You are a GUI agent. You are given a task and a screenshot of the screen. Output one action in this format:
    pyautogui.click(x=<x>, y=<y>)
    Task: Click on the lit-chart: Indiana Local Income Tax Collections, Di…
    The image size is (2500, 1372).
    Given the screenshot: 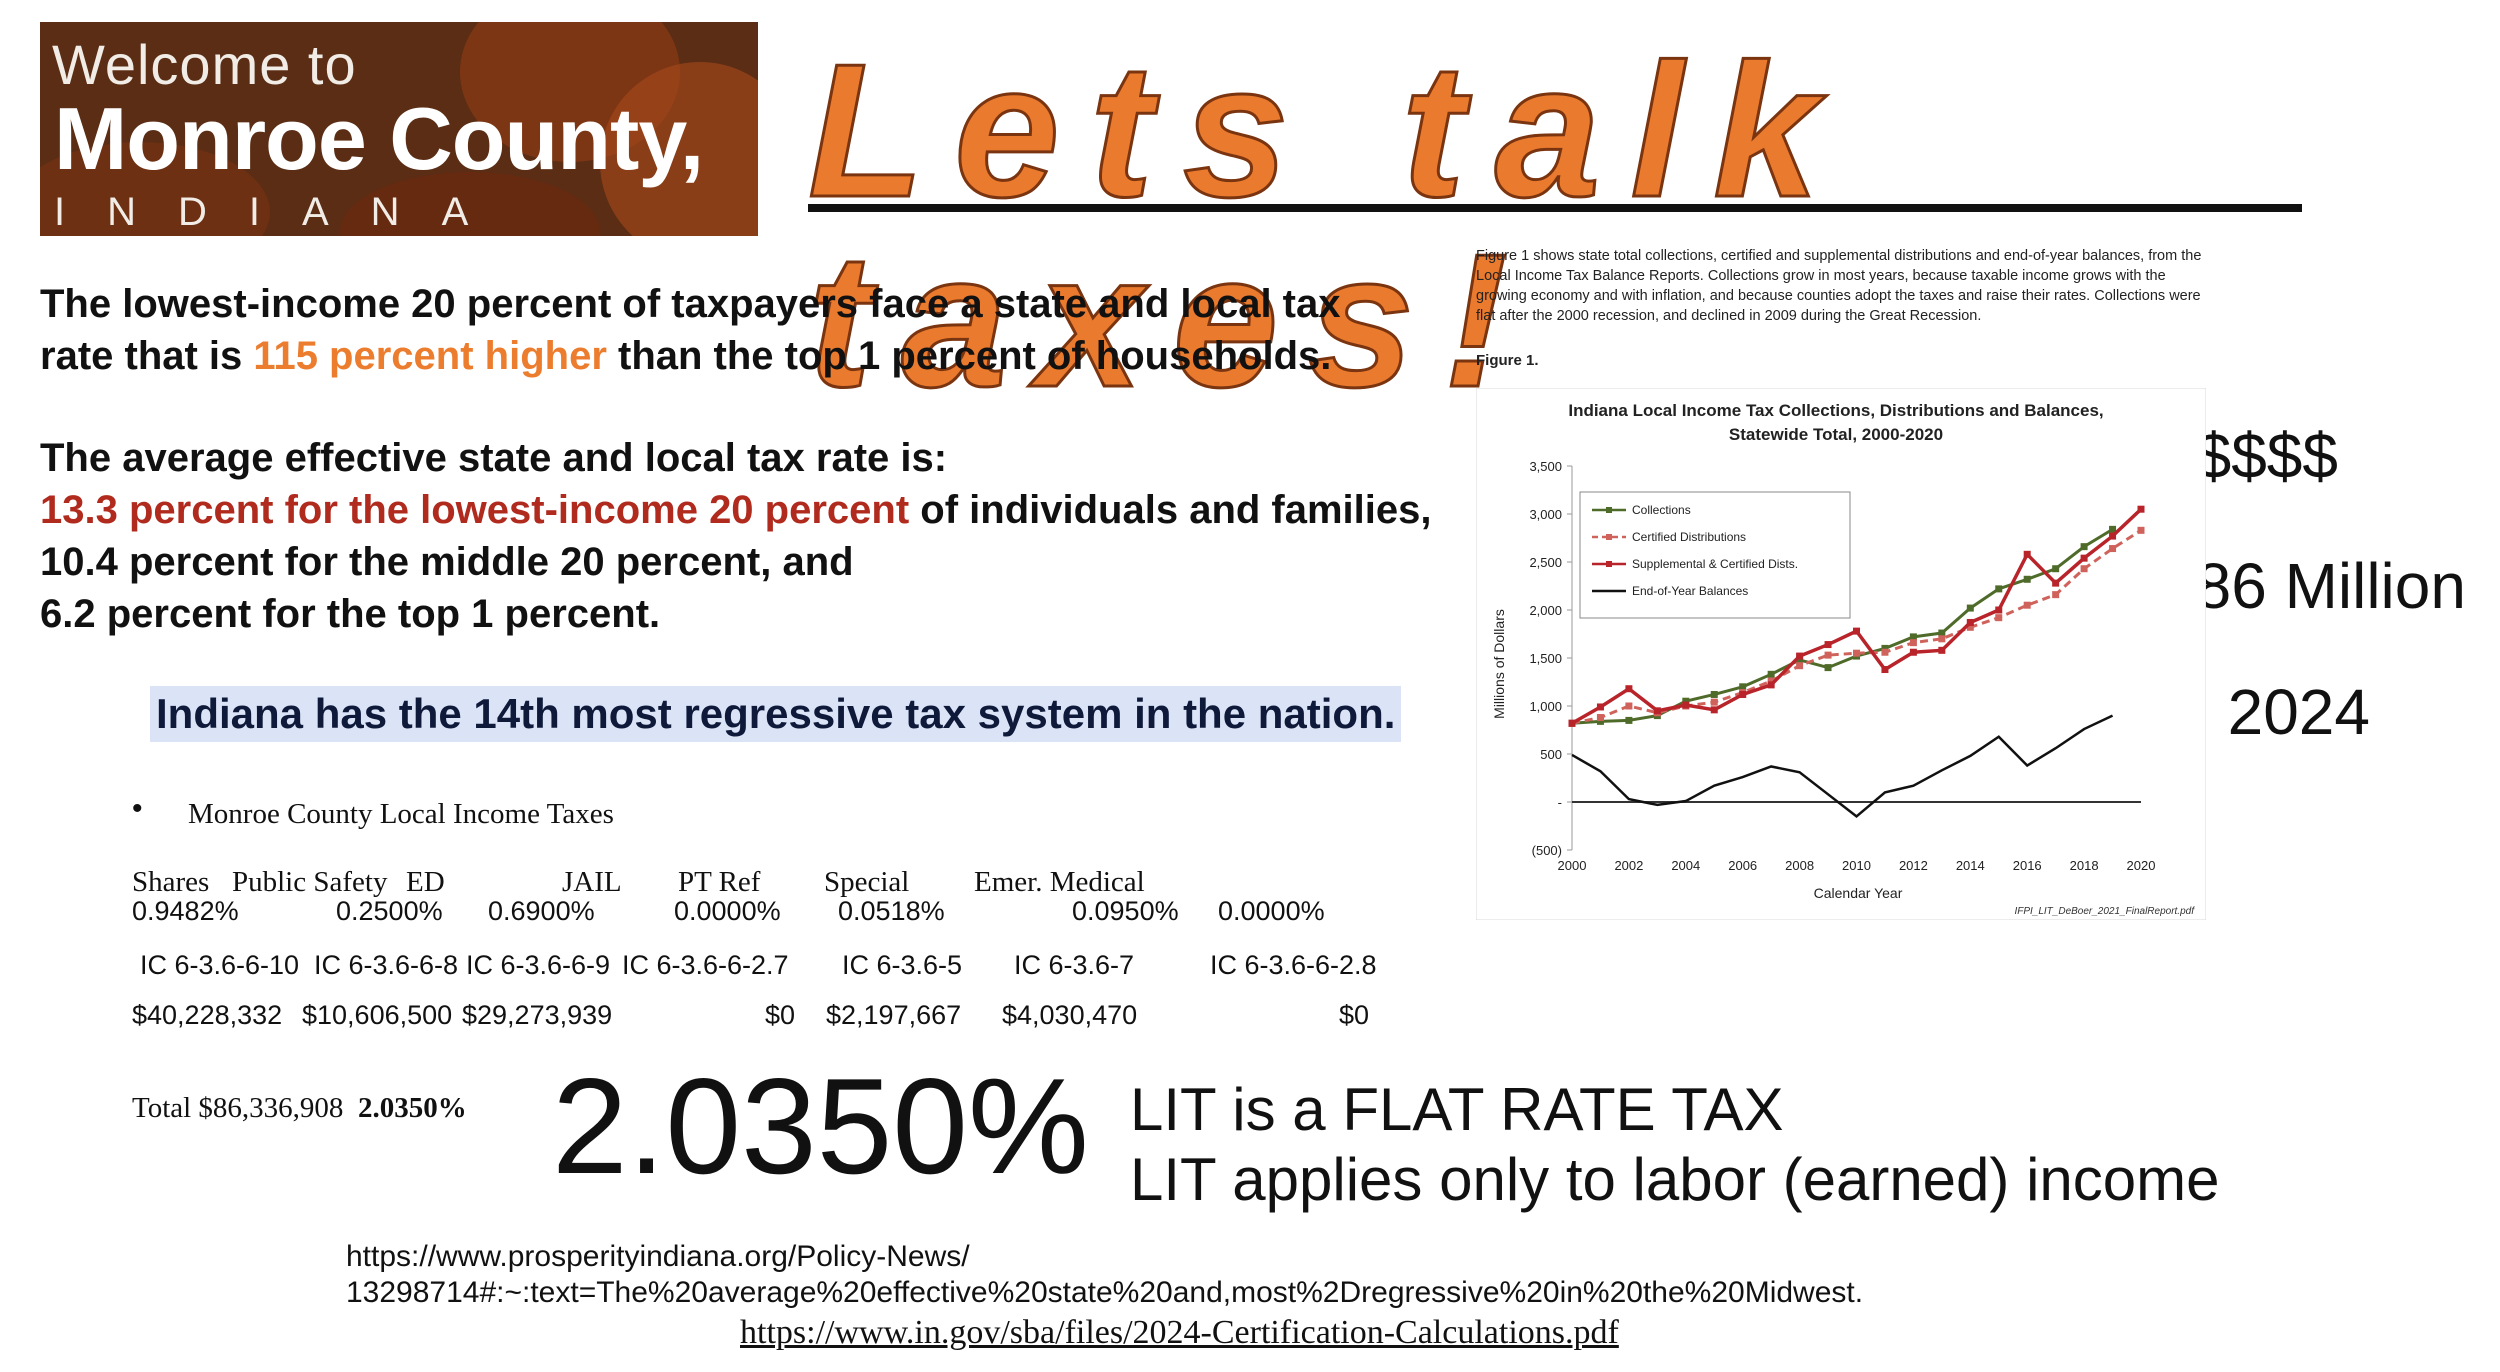 What is the action you would take?
    pyautogui.click(x=1841, y=654)
    